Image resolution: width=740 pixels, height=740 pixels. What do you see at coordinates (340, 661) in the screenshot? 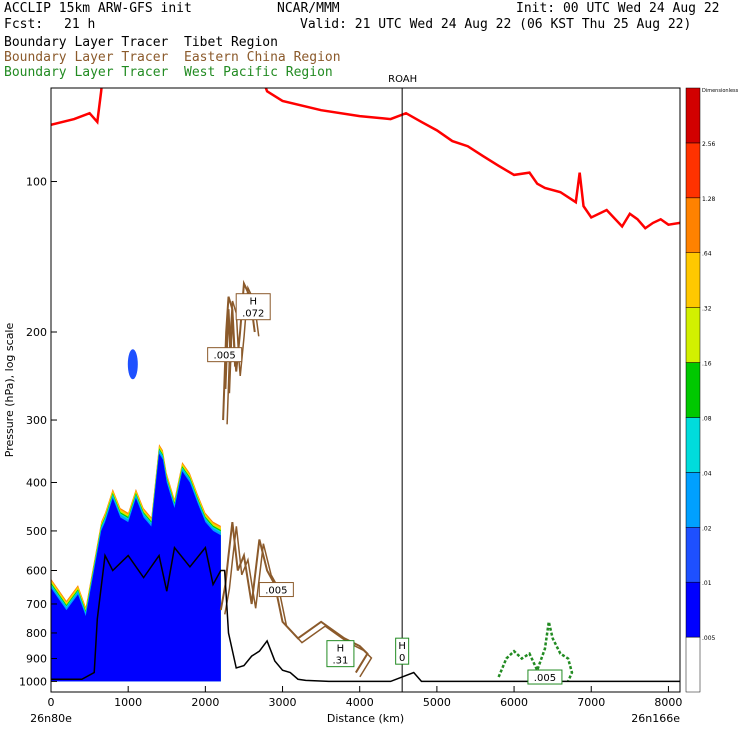
I see `west-pacific-label-0-text-1: .31` at bounding box center [340, 661].